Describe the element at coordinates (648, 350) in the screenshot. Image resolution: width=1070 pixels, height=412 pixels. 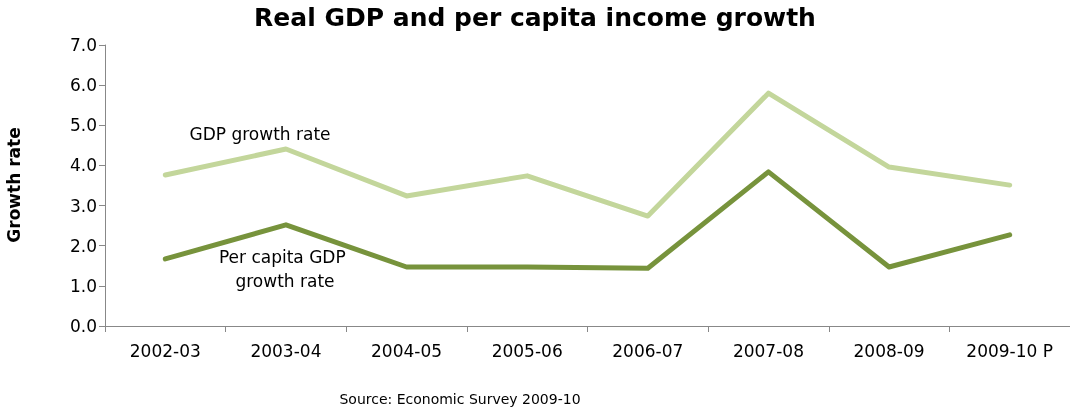
I see `x-tick-label: 2006-07` at that location.